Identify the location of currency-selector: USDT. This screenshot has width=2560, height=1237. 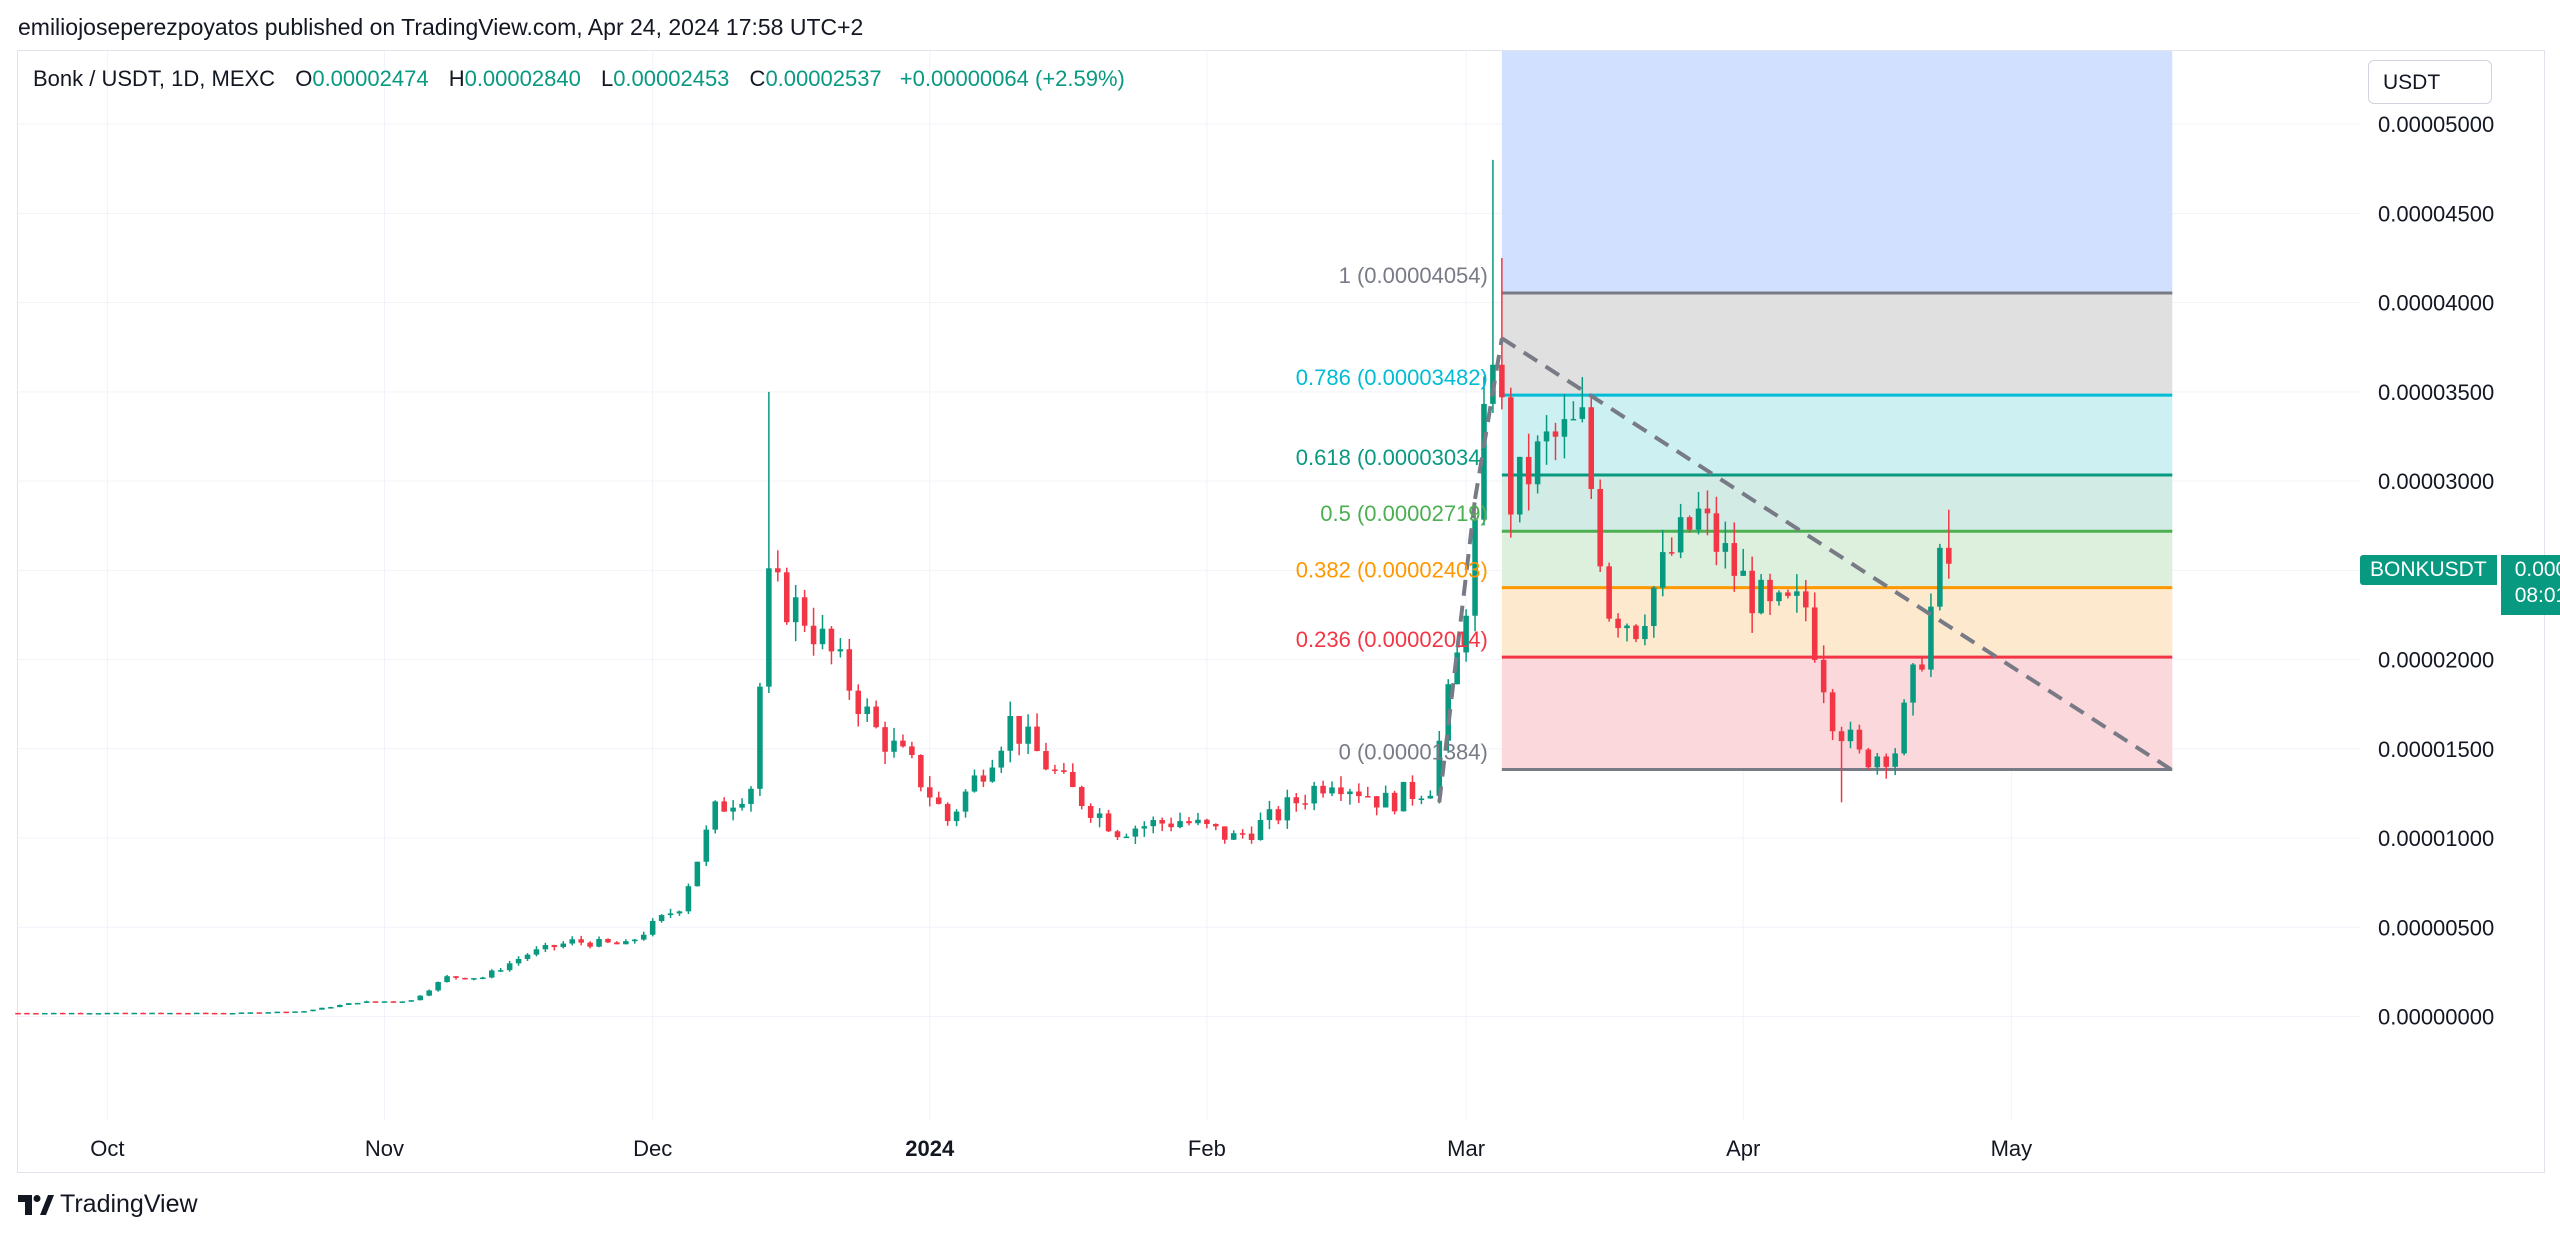
(2430, 82).